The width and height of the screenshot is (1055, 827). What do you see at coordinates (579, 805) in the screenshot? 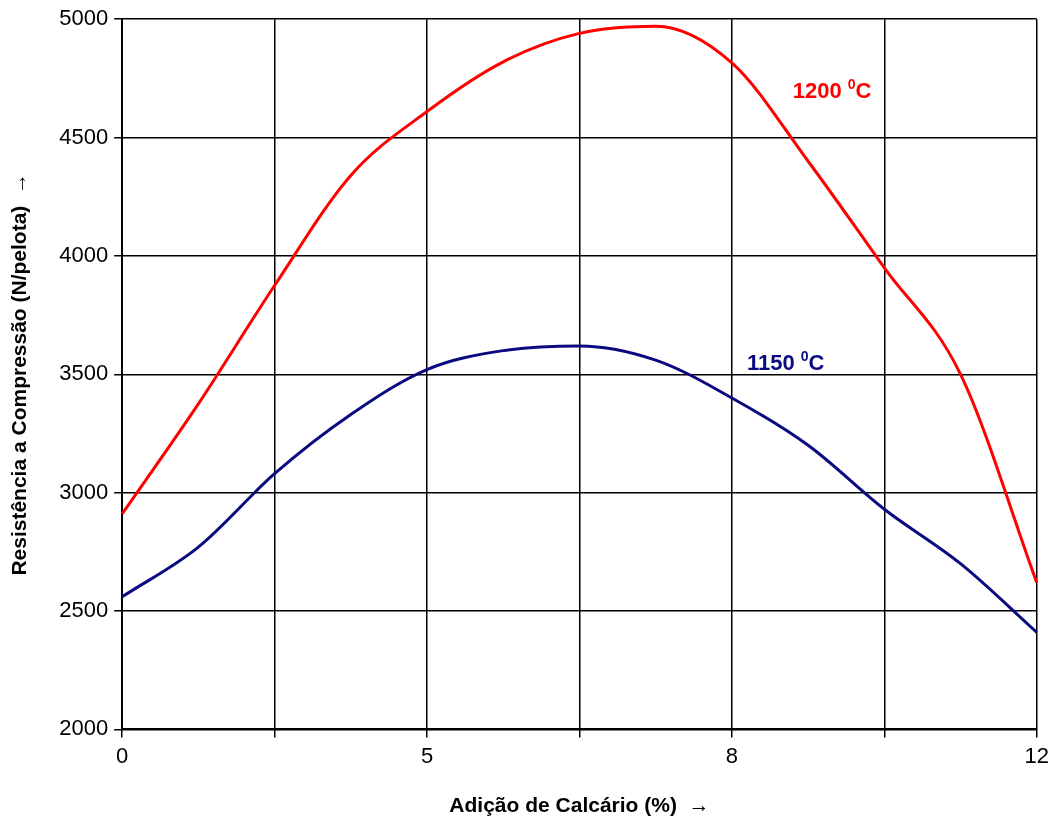
I see `x-axis-title: Adição de Calcário (%) →` at bounding box center [579, 805].